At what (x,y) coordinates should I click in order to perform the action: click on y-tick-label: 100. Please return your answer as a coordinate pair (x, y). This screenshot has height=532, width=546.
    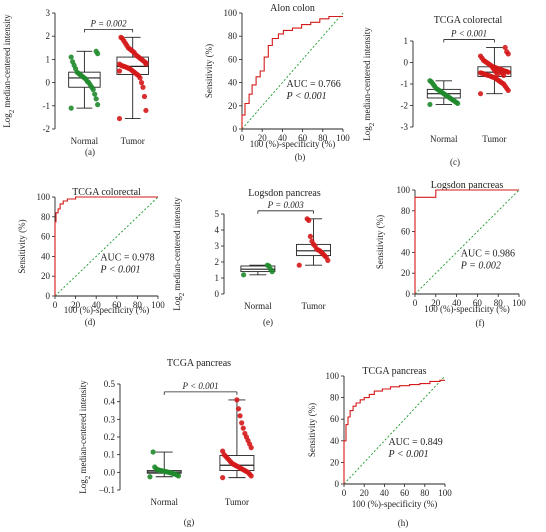
    Looking at the image, I should click on (231, 13).